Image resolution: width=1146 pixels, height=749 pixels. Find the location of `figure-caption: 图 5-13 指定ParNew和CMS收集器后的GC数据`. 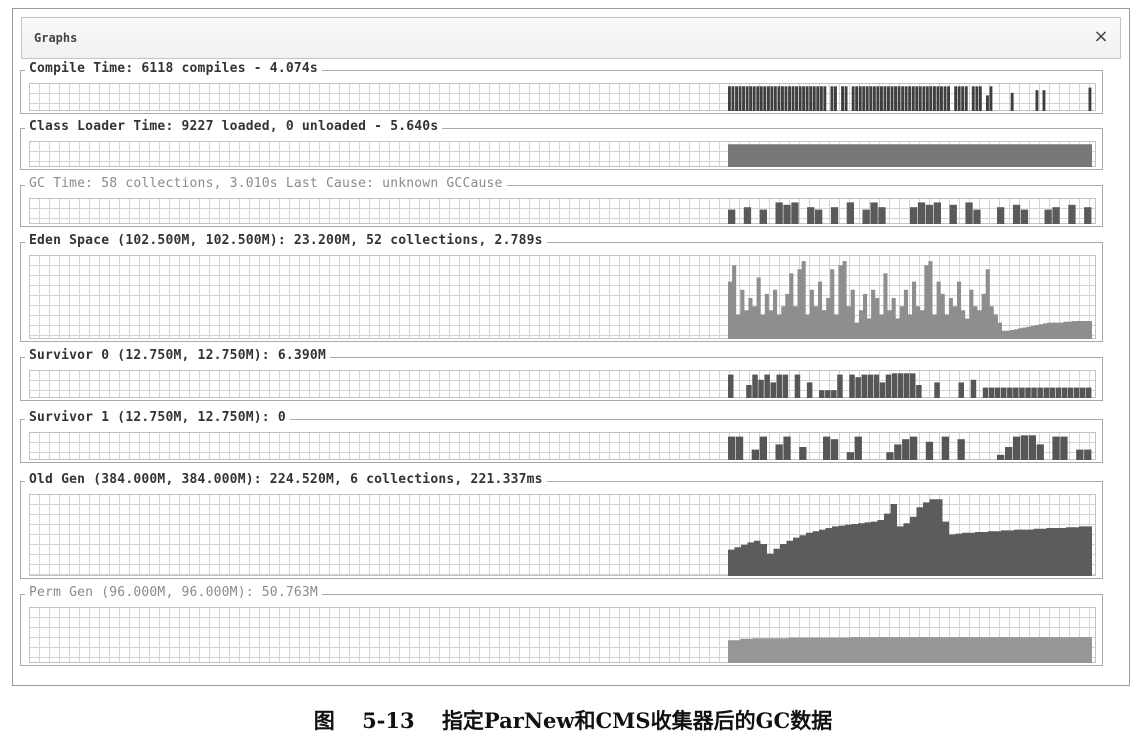

figure-caption: 图 5-13 指定ParNew和CMS收集器后的GC数据 is located at coordinates (573, 720).